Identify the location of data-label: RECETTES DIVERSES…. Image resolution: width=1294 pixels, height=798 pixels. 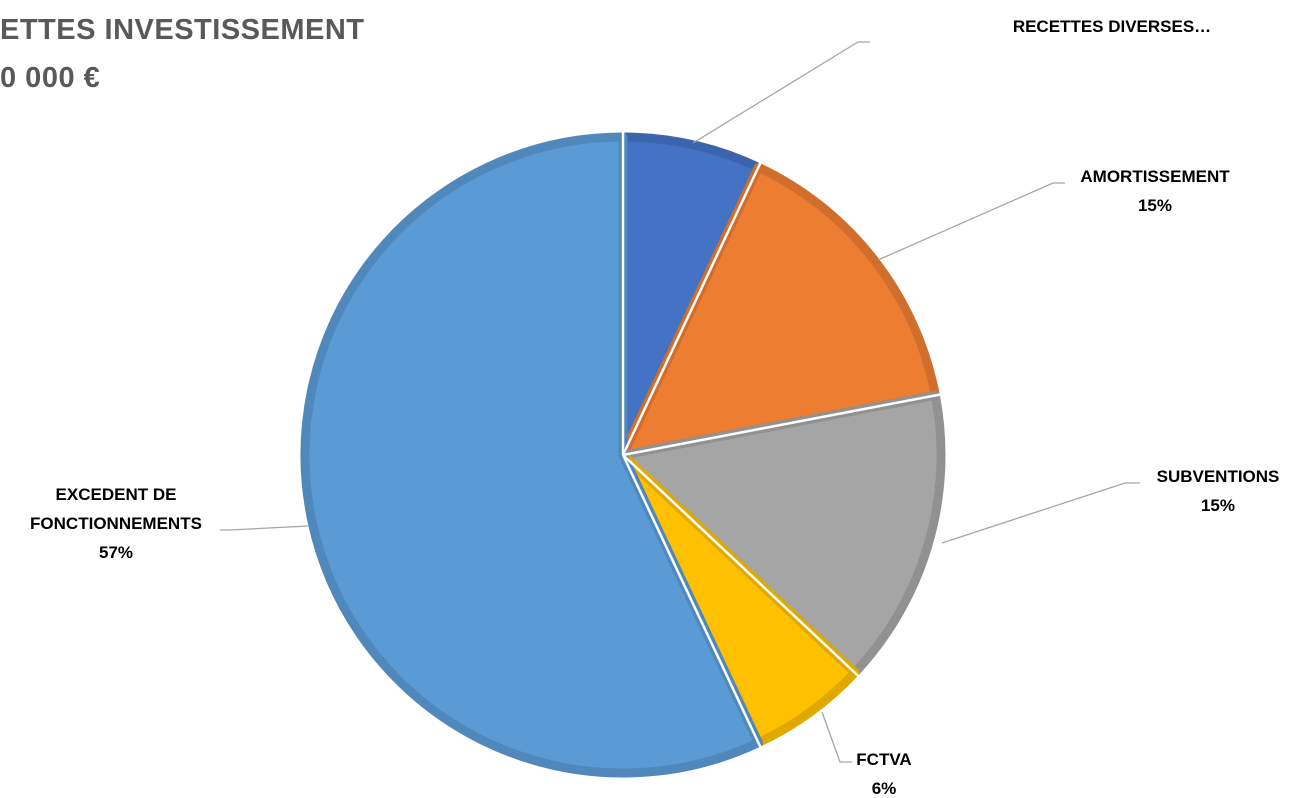
(1112, 26).